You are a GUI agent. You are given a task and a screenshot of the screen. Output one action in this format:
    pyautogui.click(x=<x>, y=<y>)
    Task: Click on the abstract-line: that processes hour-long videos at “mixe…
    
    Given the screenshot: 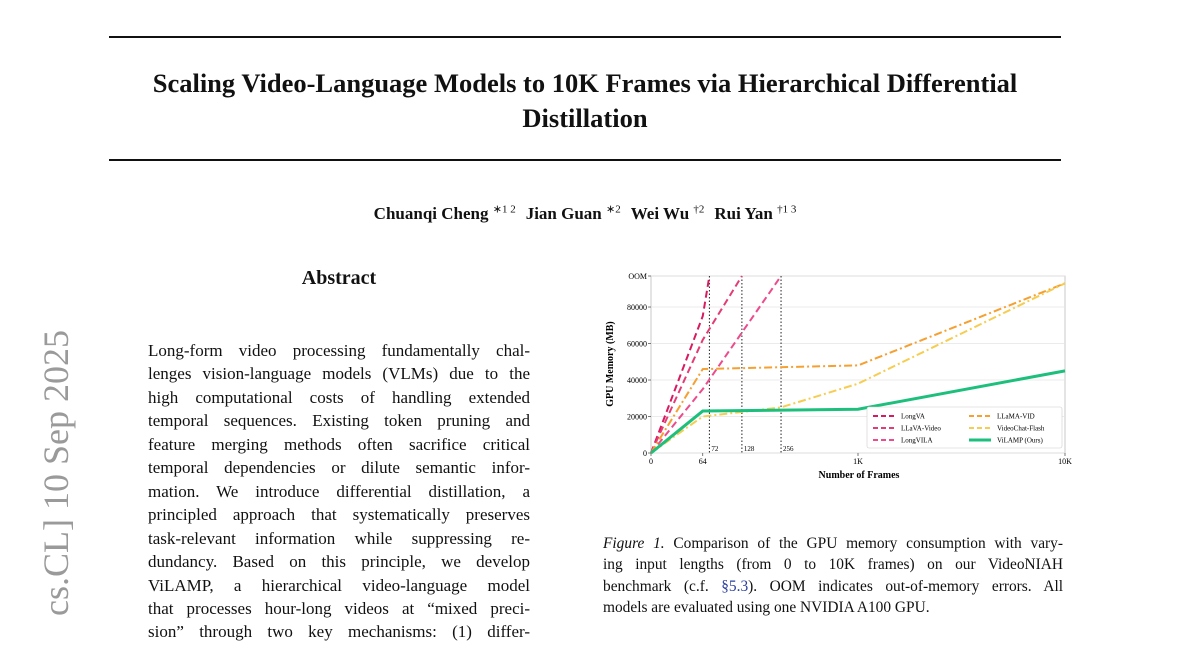 What is the action you would take?
    pyautogui.click(x=339, y=608)
    